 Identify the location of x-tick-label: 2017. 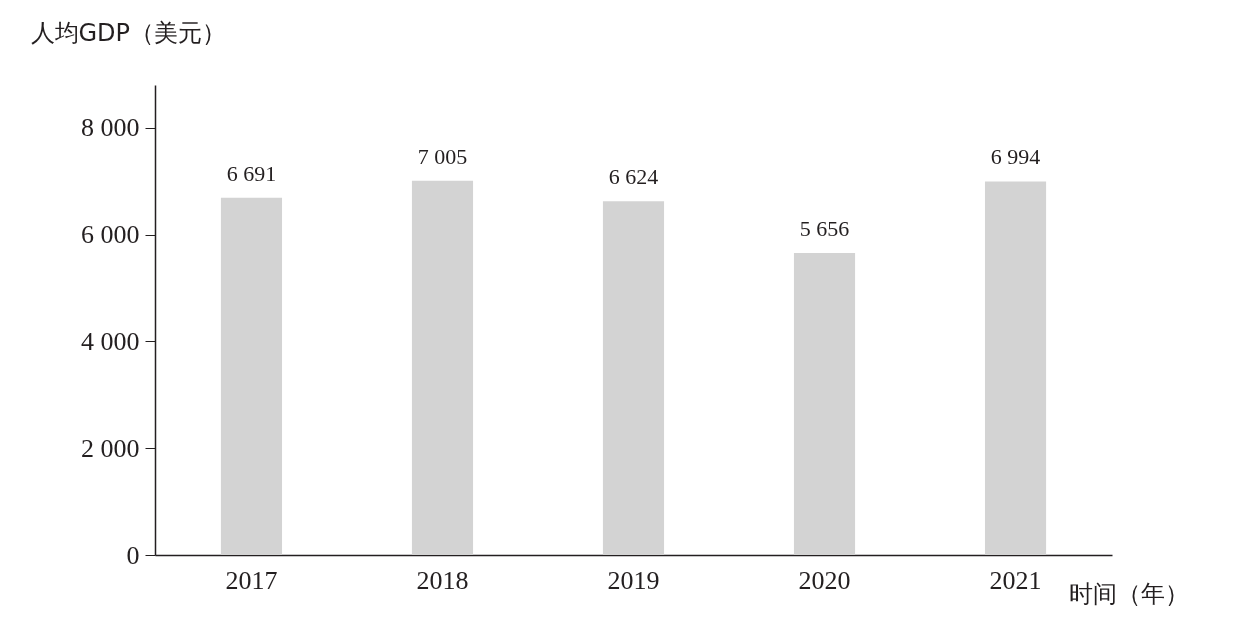
(251, 580).